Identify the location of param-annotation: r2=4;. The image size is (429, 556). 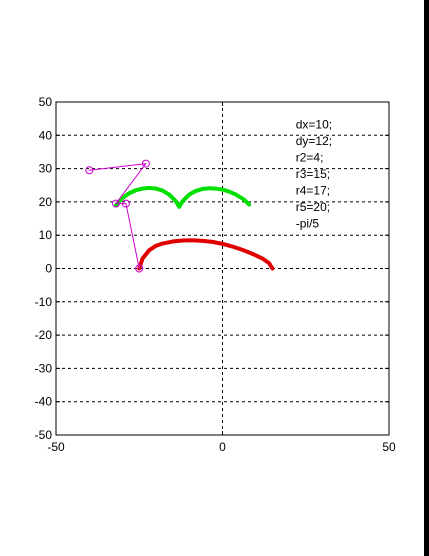
(310, 158).